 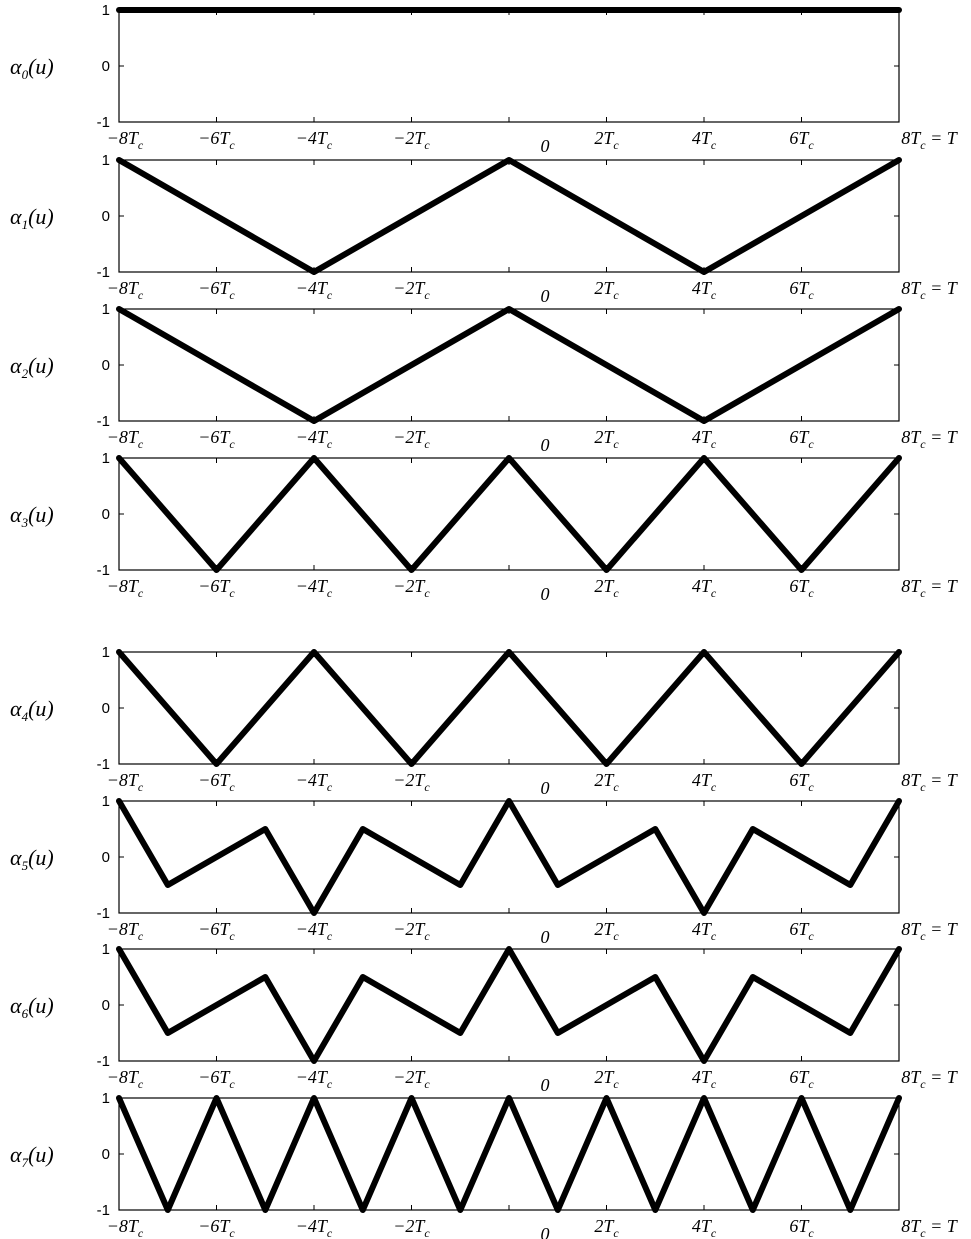 I want to click on x-tick-label-6-8: 8Tc = T, so click(x=929, y=1079).